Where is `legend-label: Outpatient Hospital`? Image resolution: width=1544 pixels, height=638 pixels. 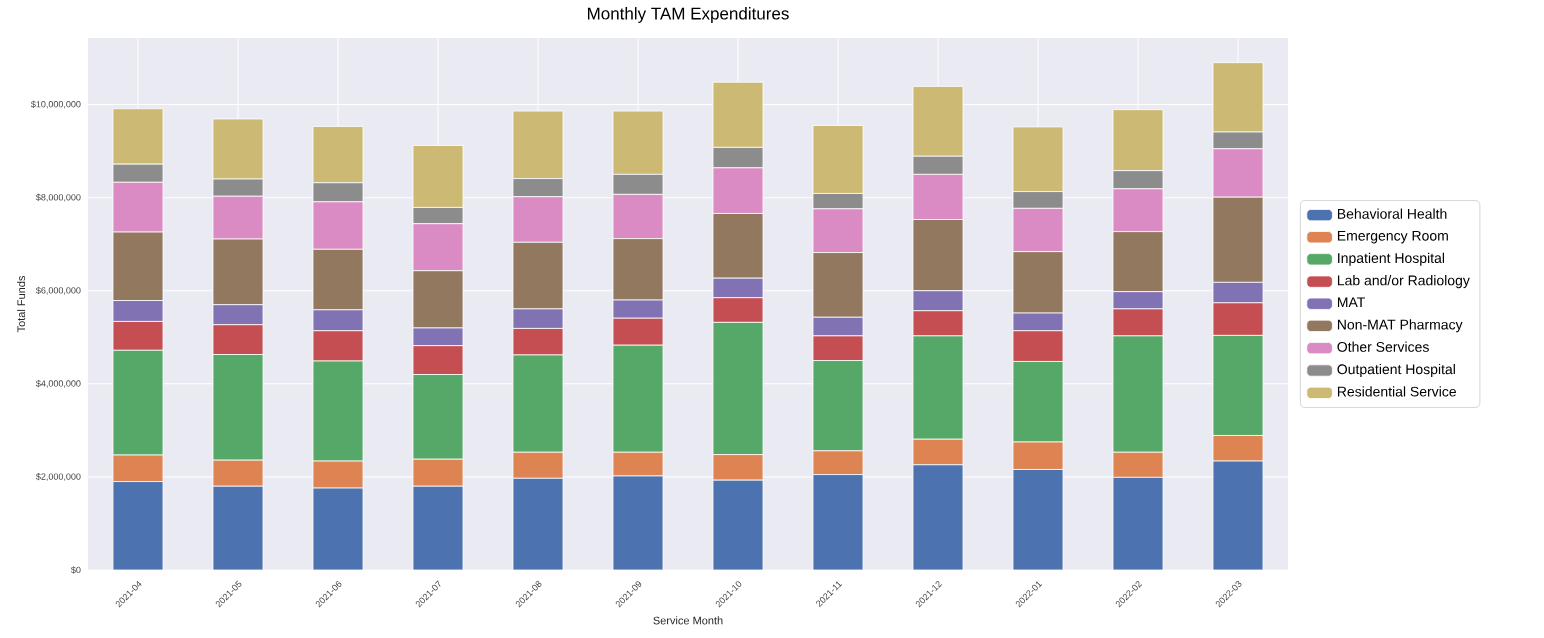
legend-label: Outpatient Hospital is located at coordinates (1396, 370).